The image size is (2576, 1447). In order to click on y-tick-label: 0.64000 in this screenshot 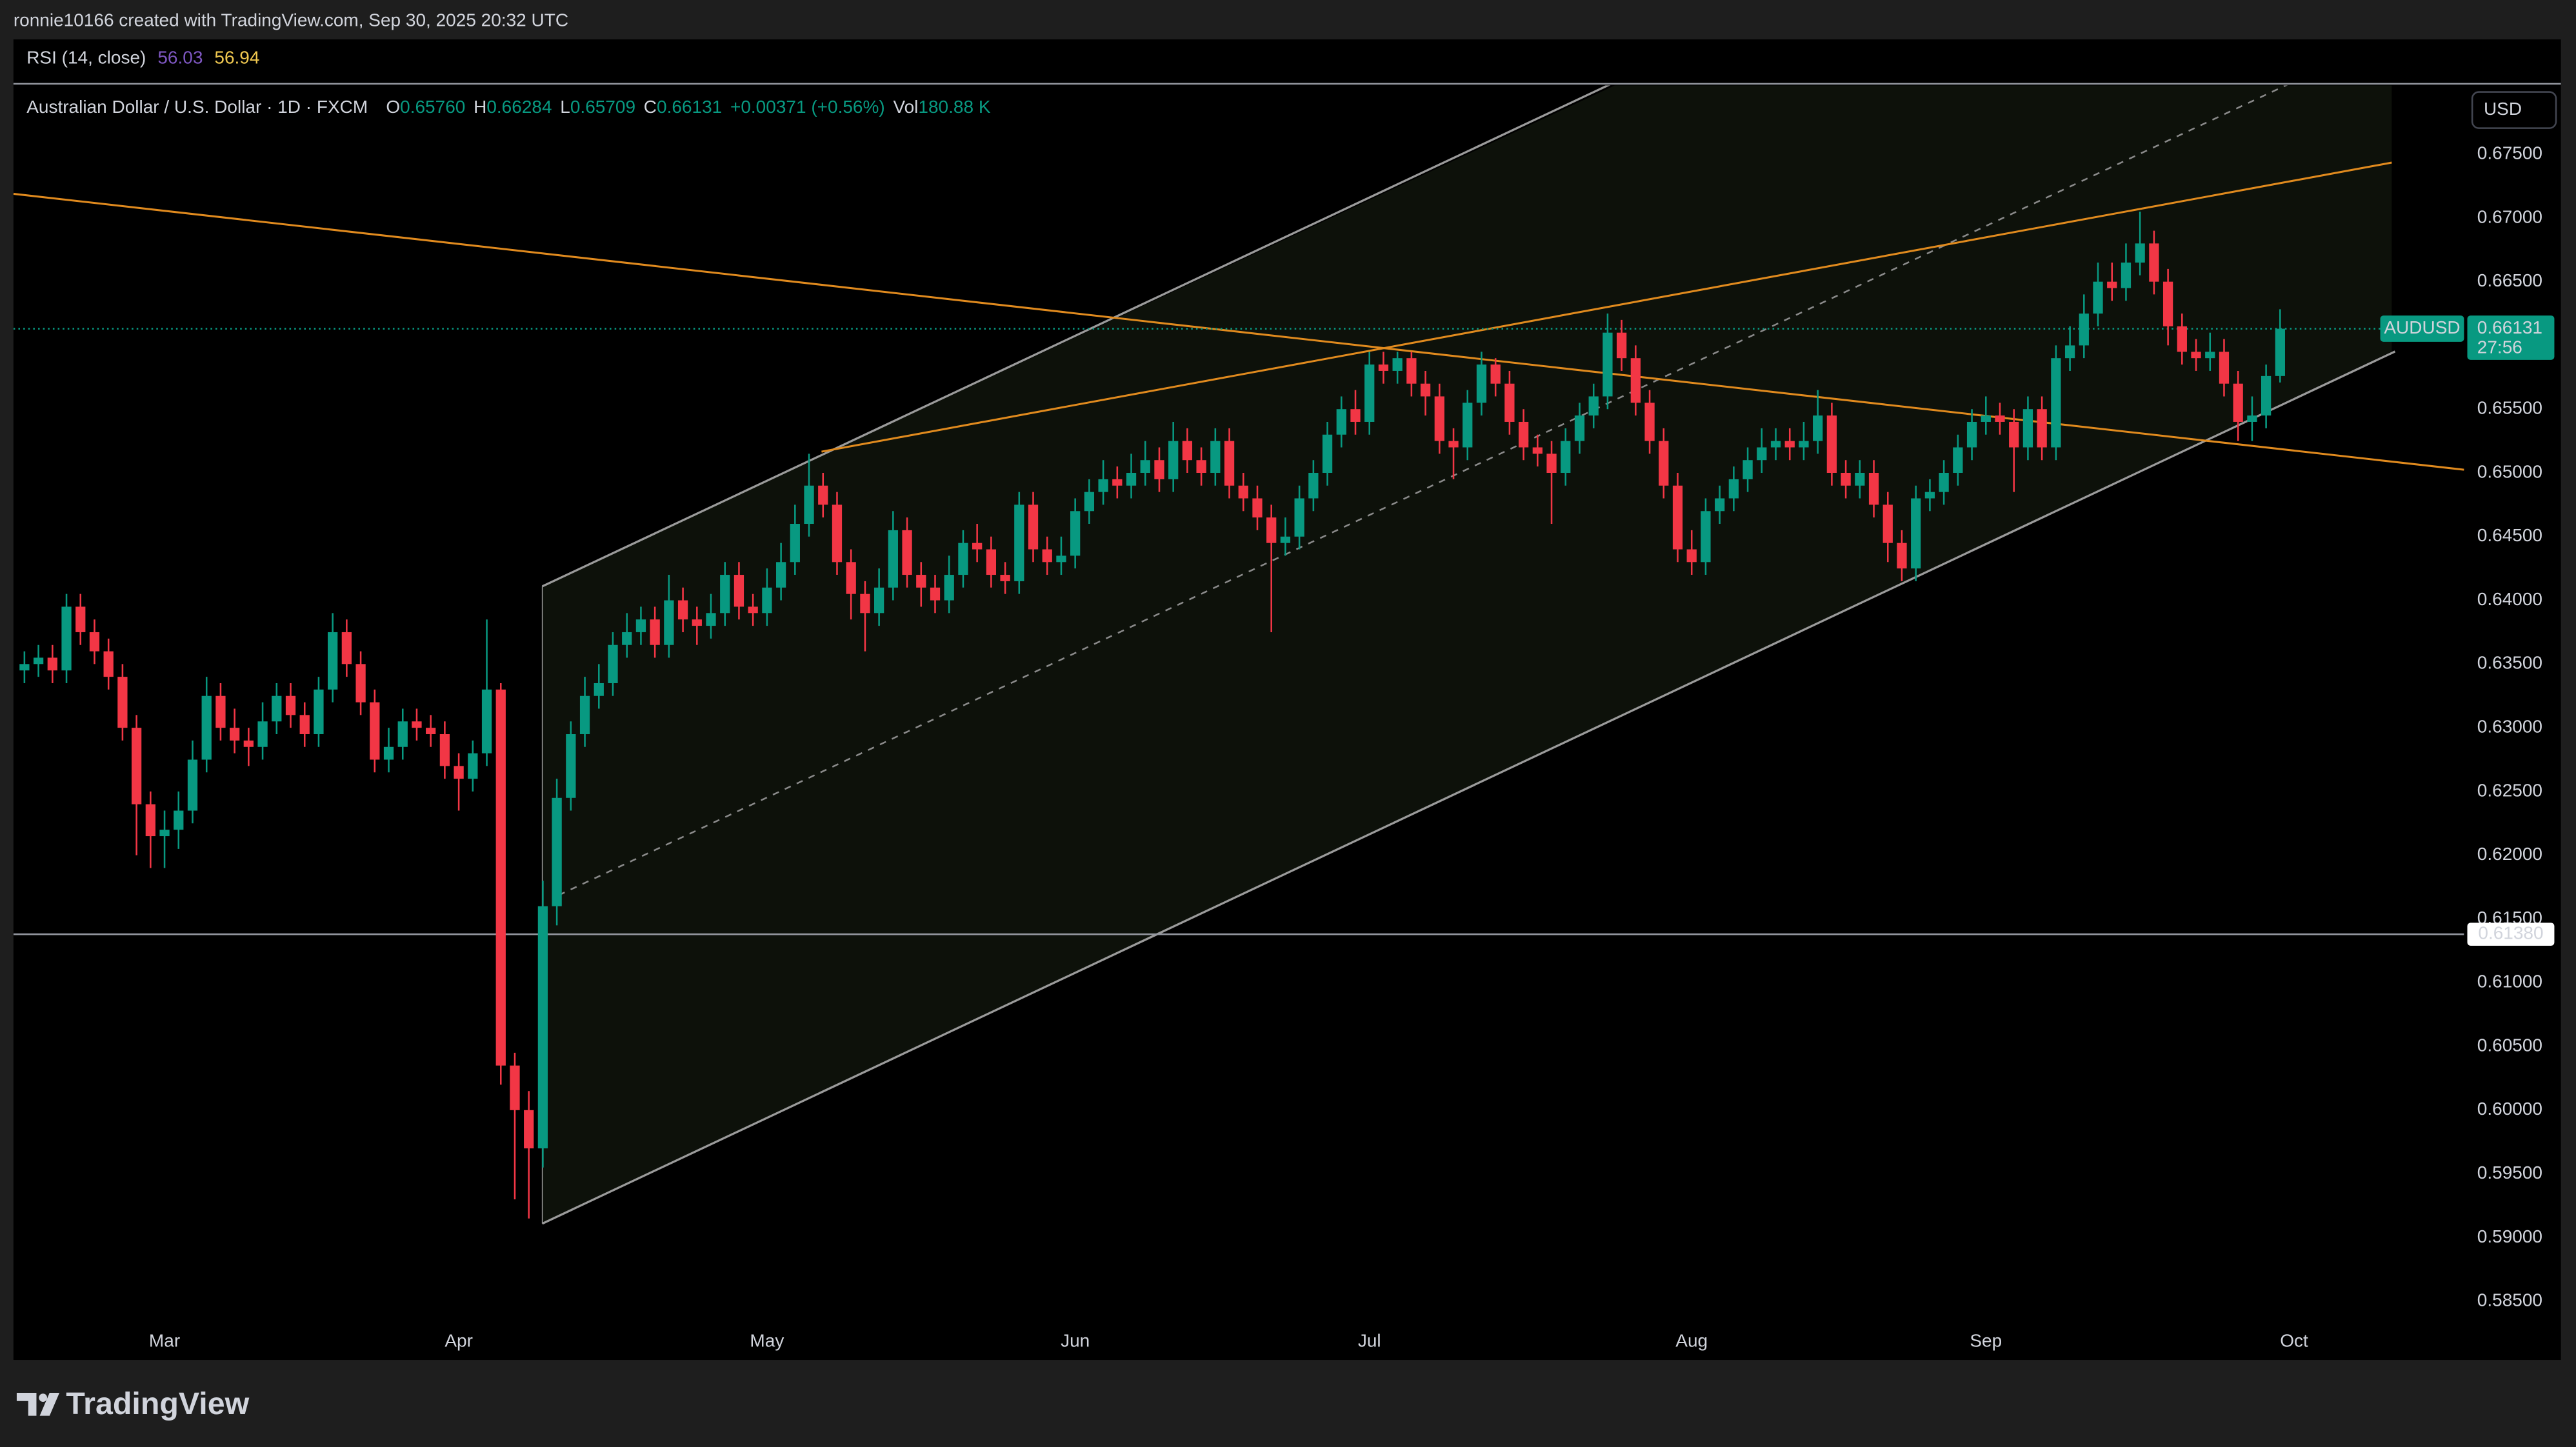, I will do `click(2509, 599)`.